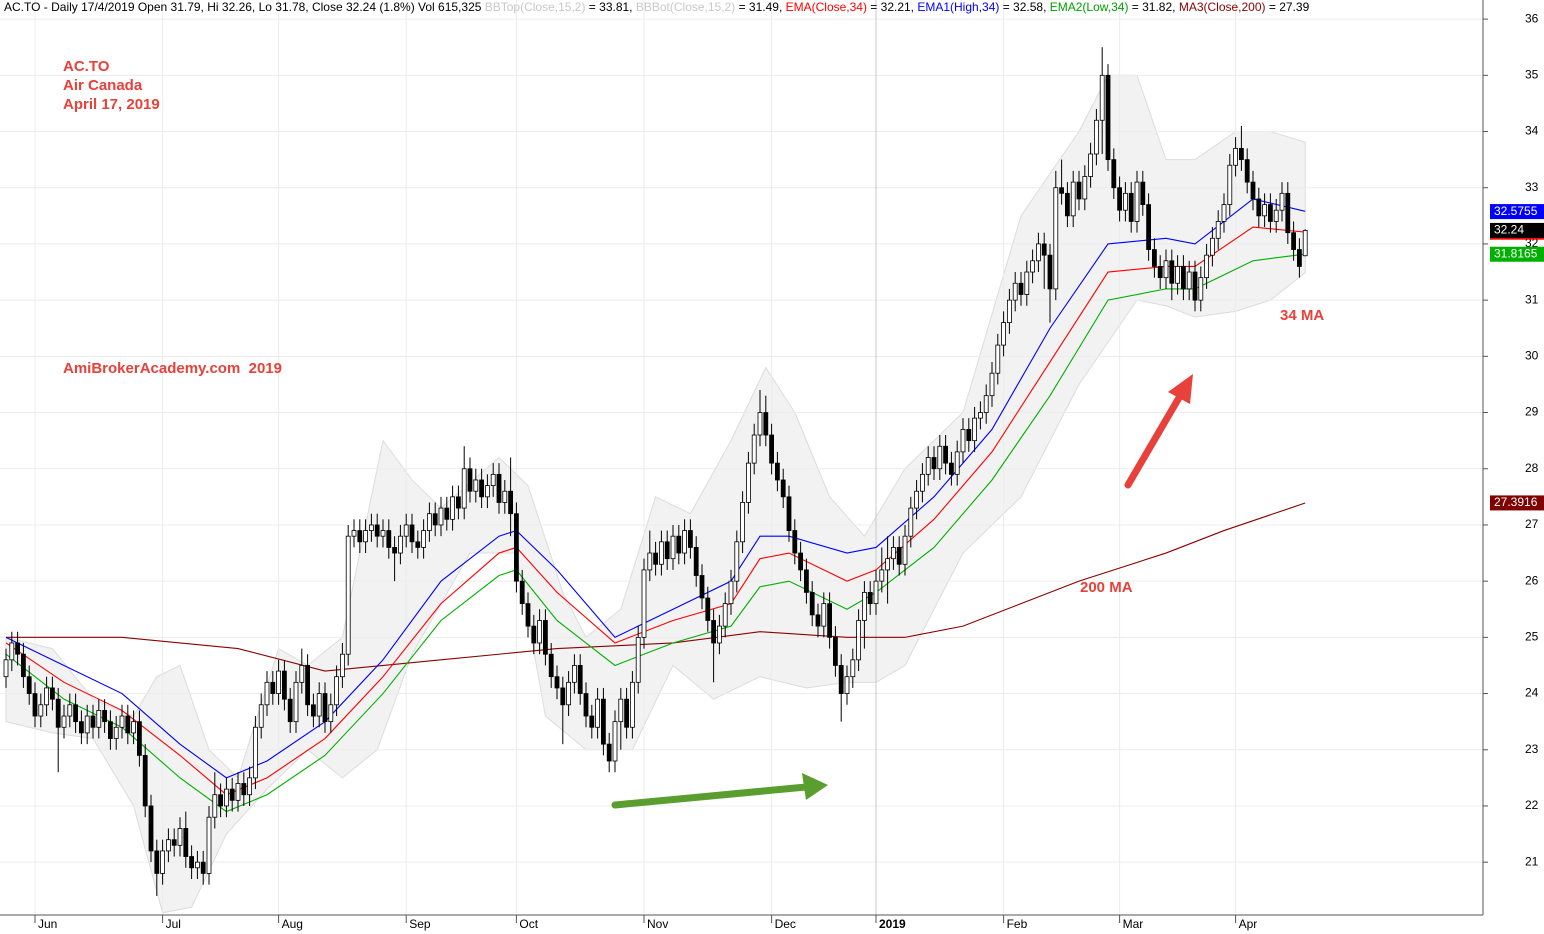  Describe the element at coordinates (1089, 7) in the screenshot. I see `header-part: EMA2(Low,34)` at that location.